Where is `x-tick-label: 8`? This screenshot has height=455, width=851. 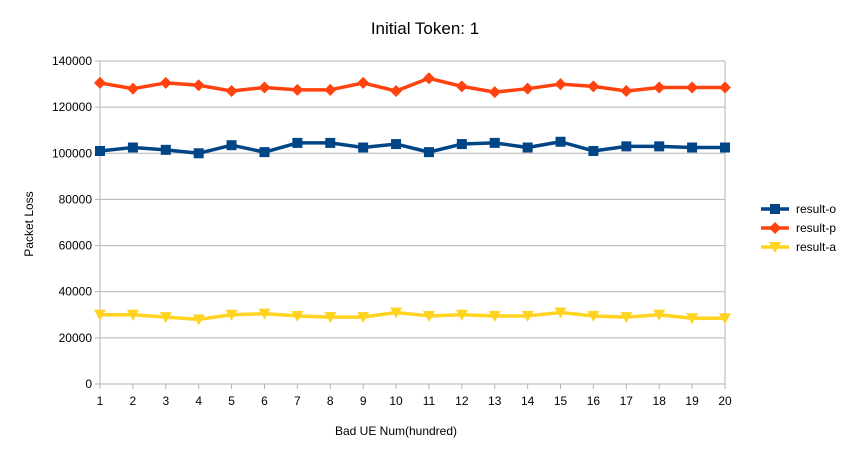 x-tick-label: 8 is located at coordinates (330, 401).